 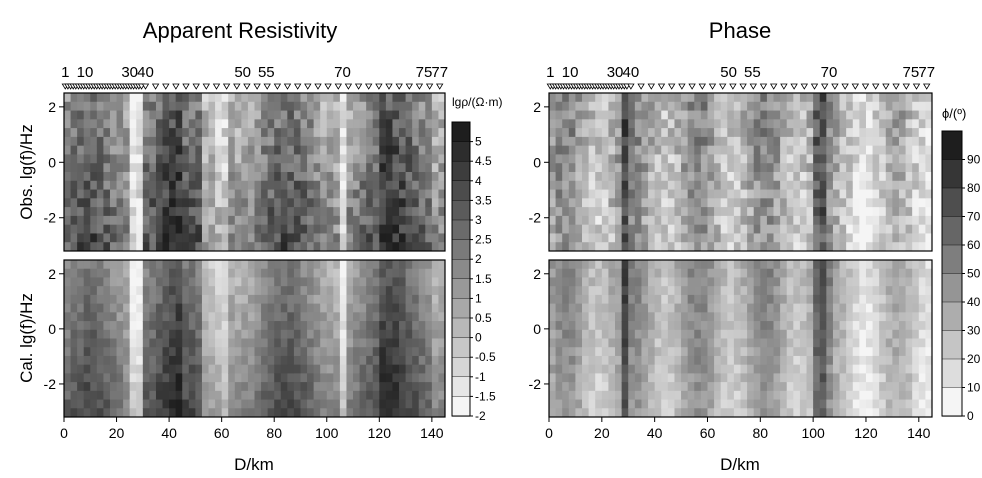 What do you see at coordinates (52, 107) in the screenshot?
I see `y-tick-label: 2` at bounding box center [52, 107].